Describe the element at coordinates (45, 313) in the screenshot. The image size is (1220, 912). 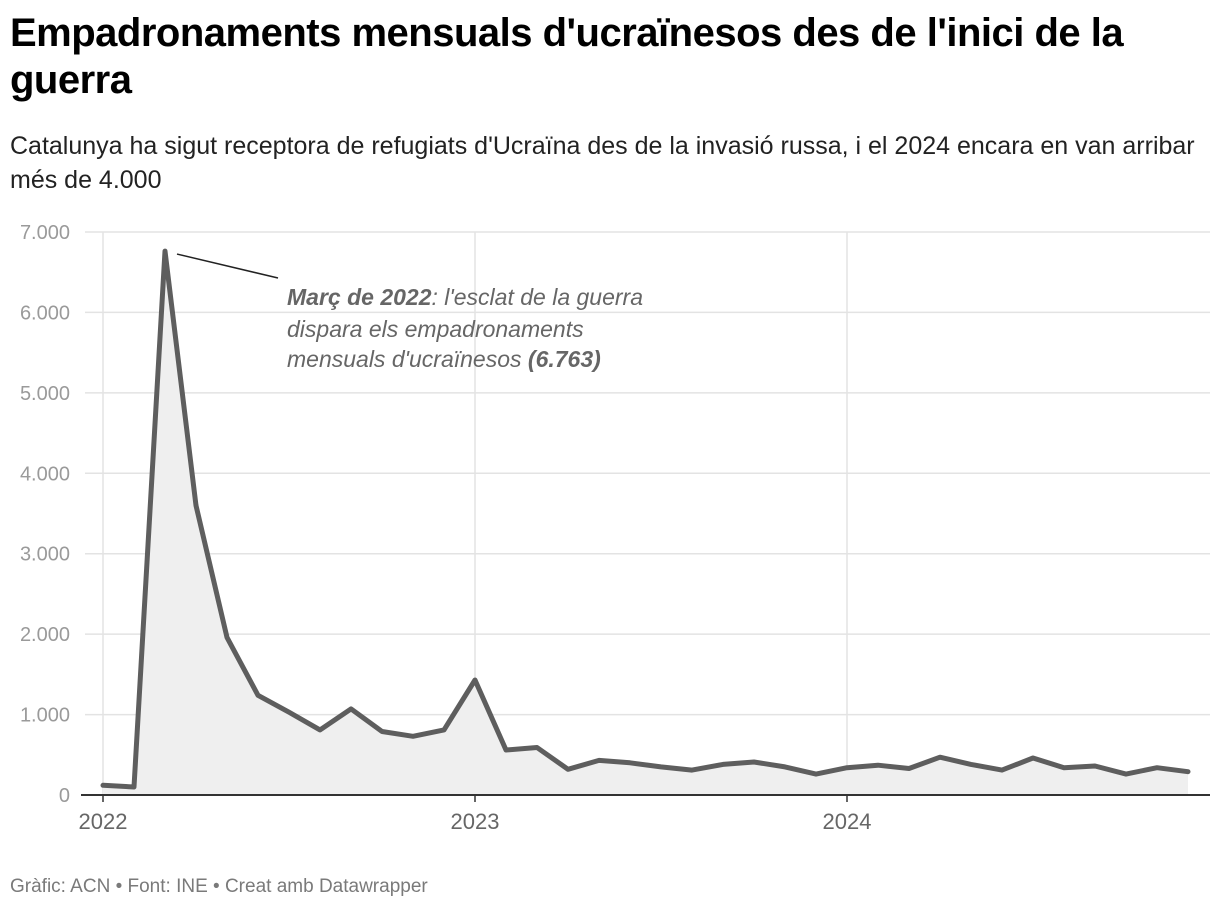
I see `y-tick-label: 6.000` at that location.